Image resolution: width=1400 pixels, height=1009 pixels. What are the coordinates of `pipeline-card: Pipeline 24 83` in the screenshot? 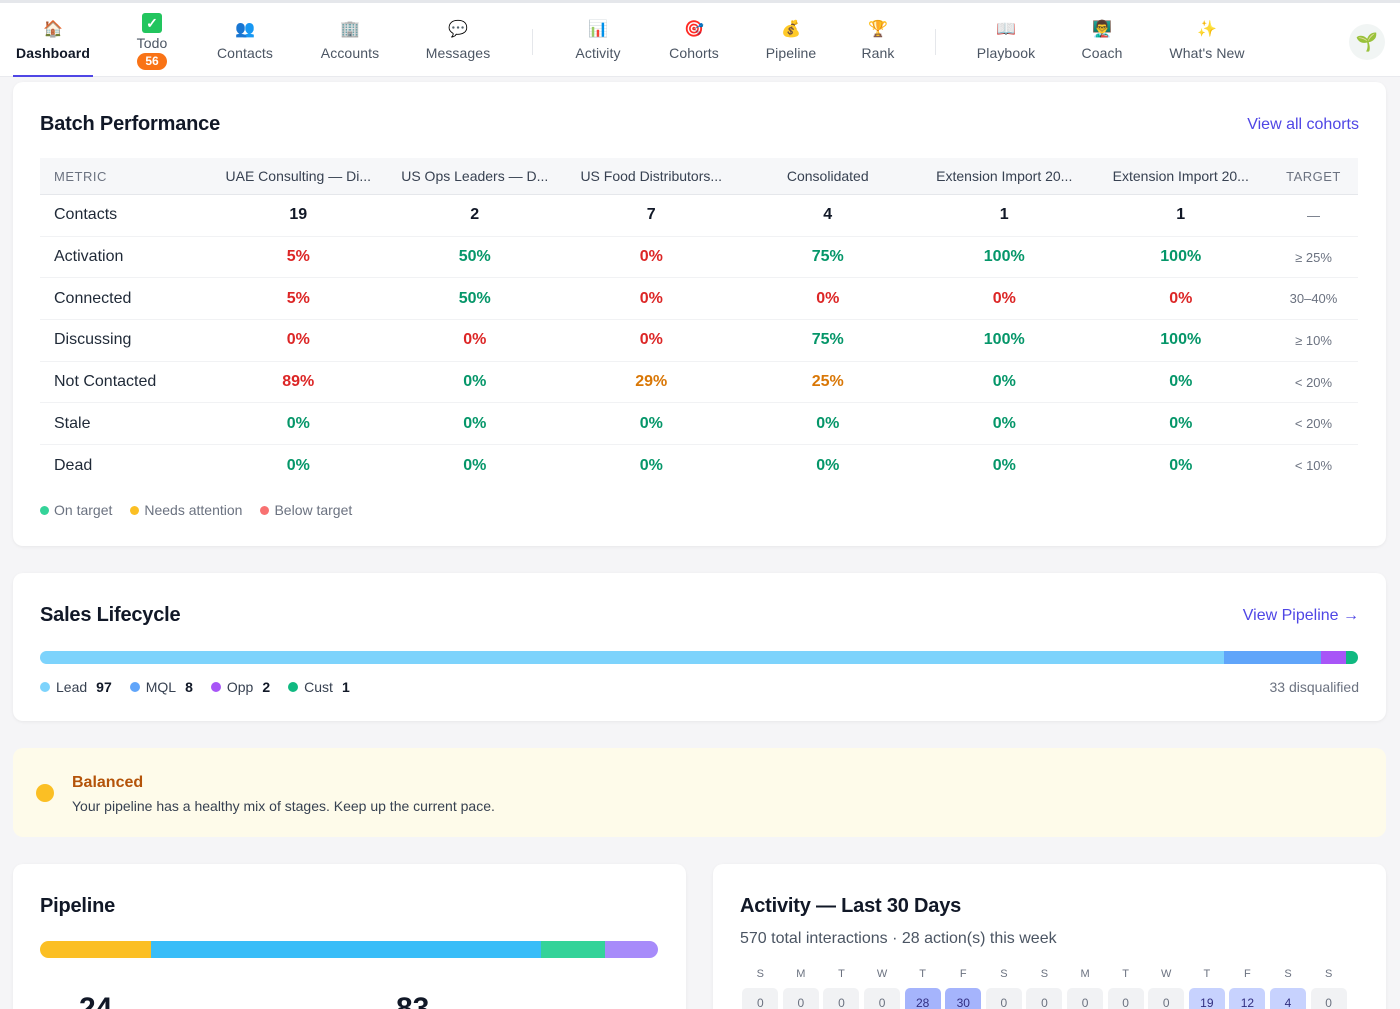 It's located at (349, 936).